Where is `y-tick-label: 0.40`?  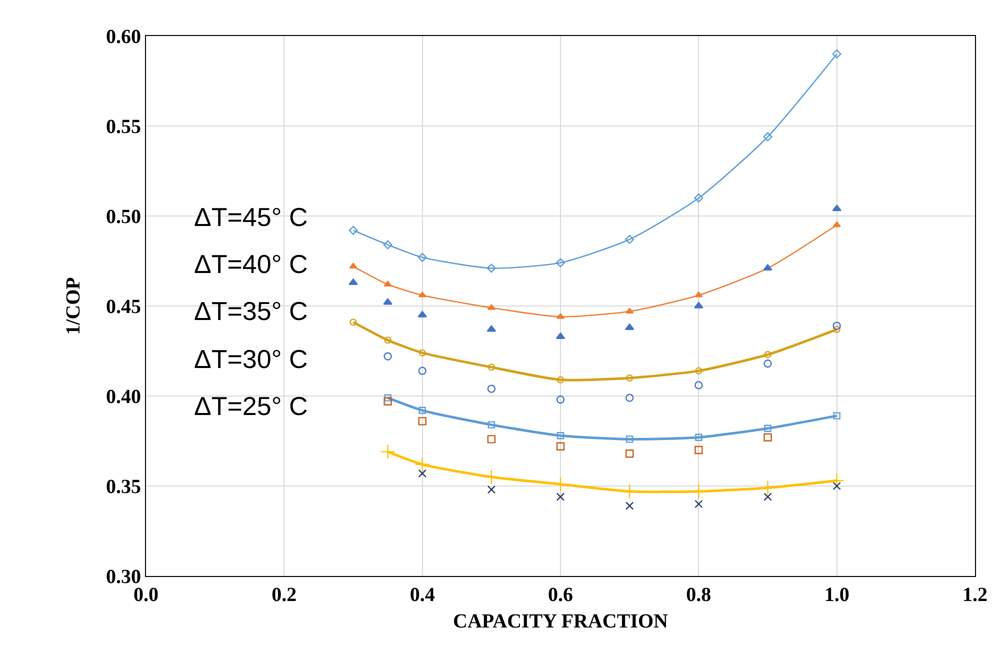 y-tick-label: 0.40 is located at coordinates (123, 397).